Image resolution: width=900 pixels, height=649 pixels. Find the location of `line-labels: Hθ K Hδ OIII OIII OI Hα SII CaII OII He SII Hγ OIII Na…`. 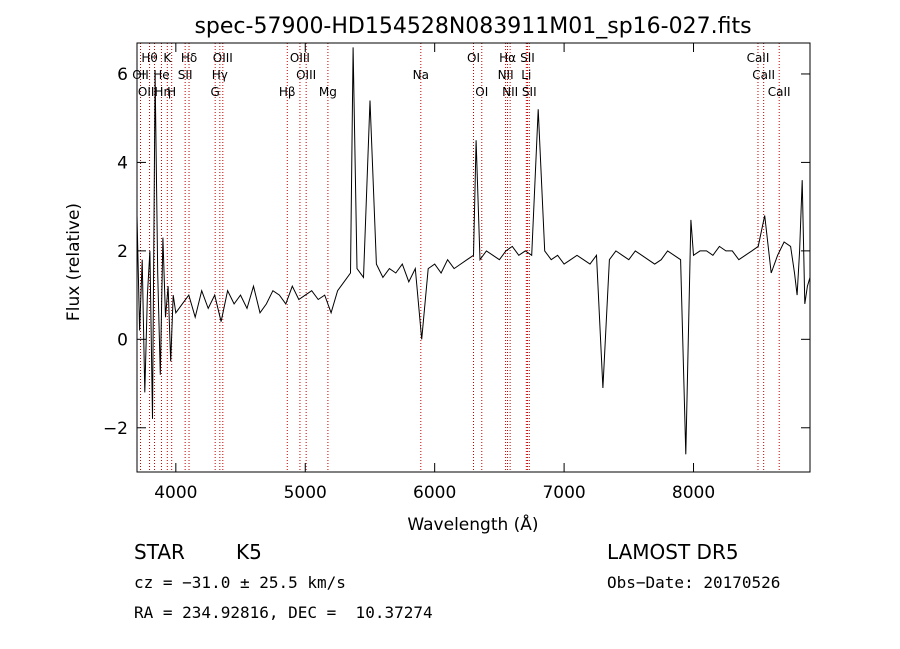

line-labels: Hθ K Hδ OIII OIII OI Hα SII CaII OII He SII Hγ OIII Na… is located at coordinates (461, 75).